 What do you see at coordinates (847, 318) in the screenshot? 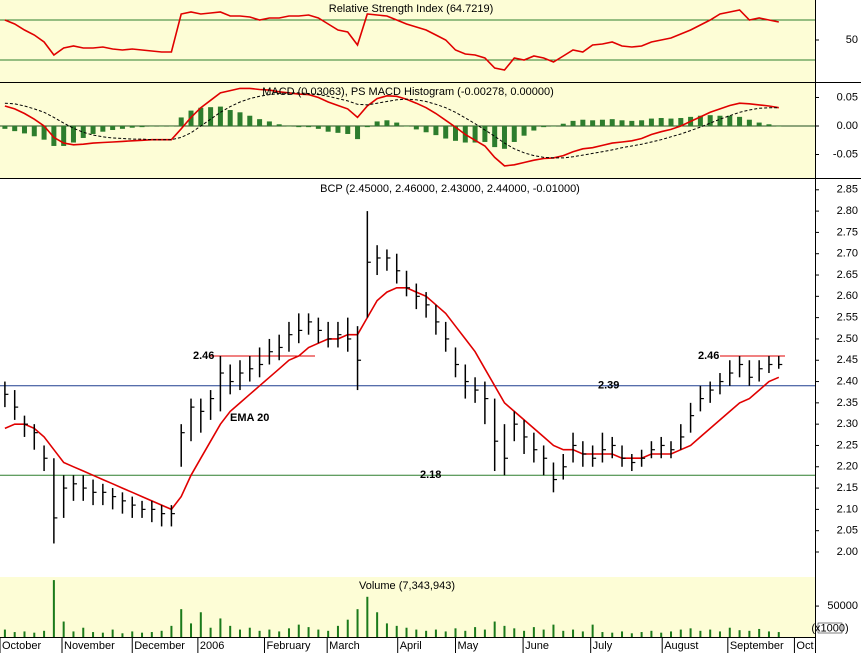
I see `y-tick-label: 2.55` at bounding box center [847, 318].